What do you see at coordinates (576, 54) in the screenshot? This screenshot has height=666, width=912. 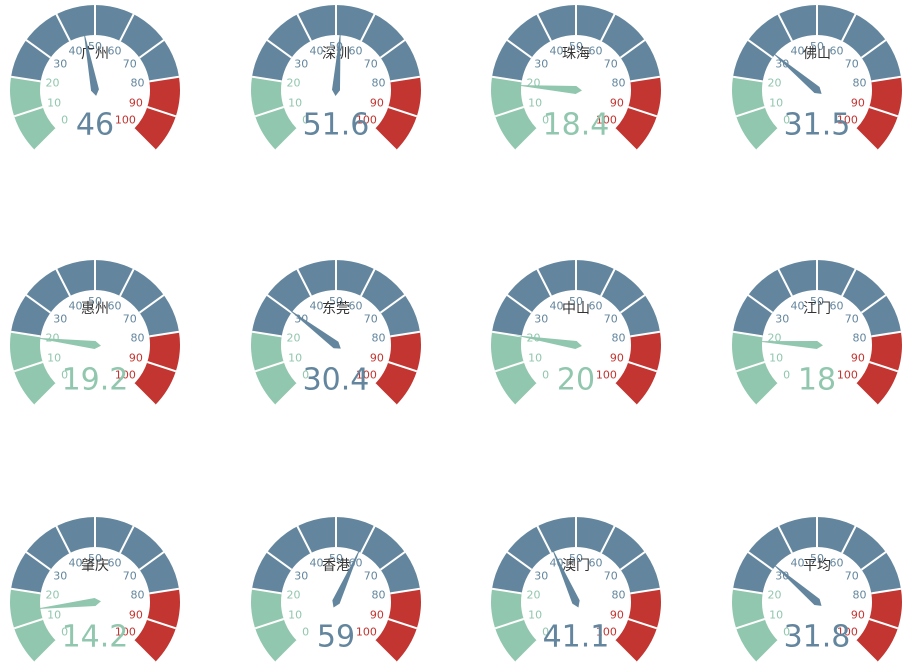 I see `gauge-title: 珠海` at bounding box center [576, 54].